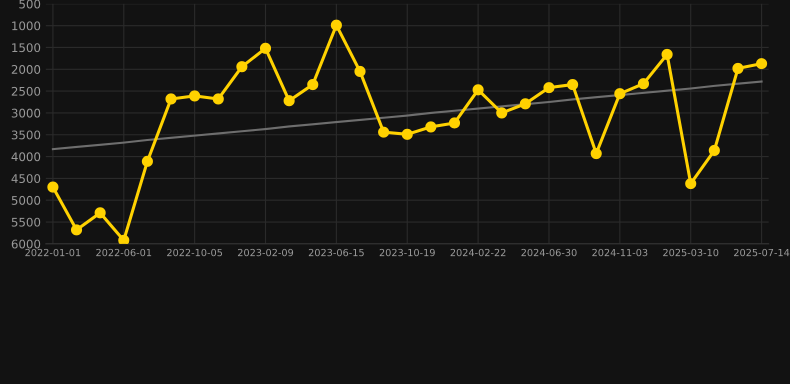  What do you see at coordinates (407, 252) in the screenshot?
I see `x-tick-label: 2023-10-19` at bounding box center [407, 252].